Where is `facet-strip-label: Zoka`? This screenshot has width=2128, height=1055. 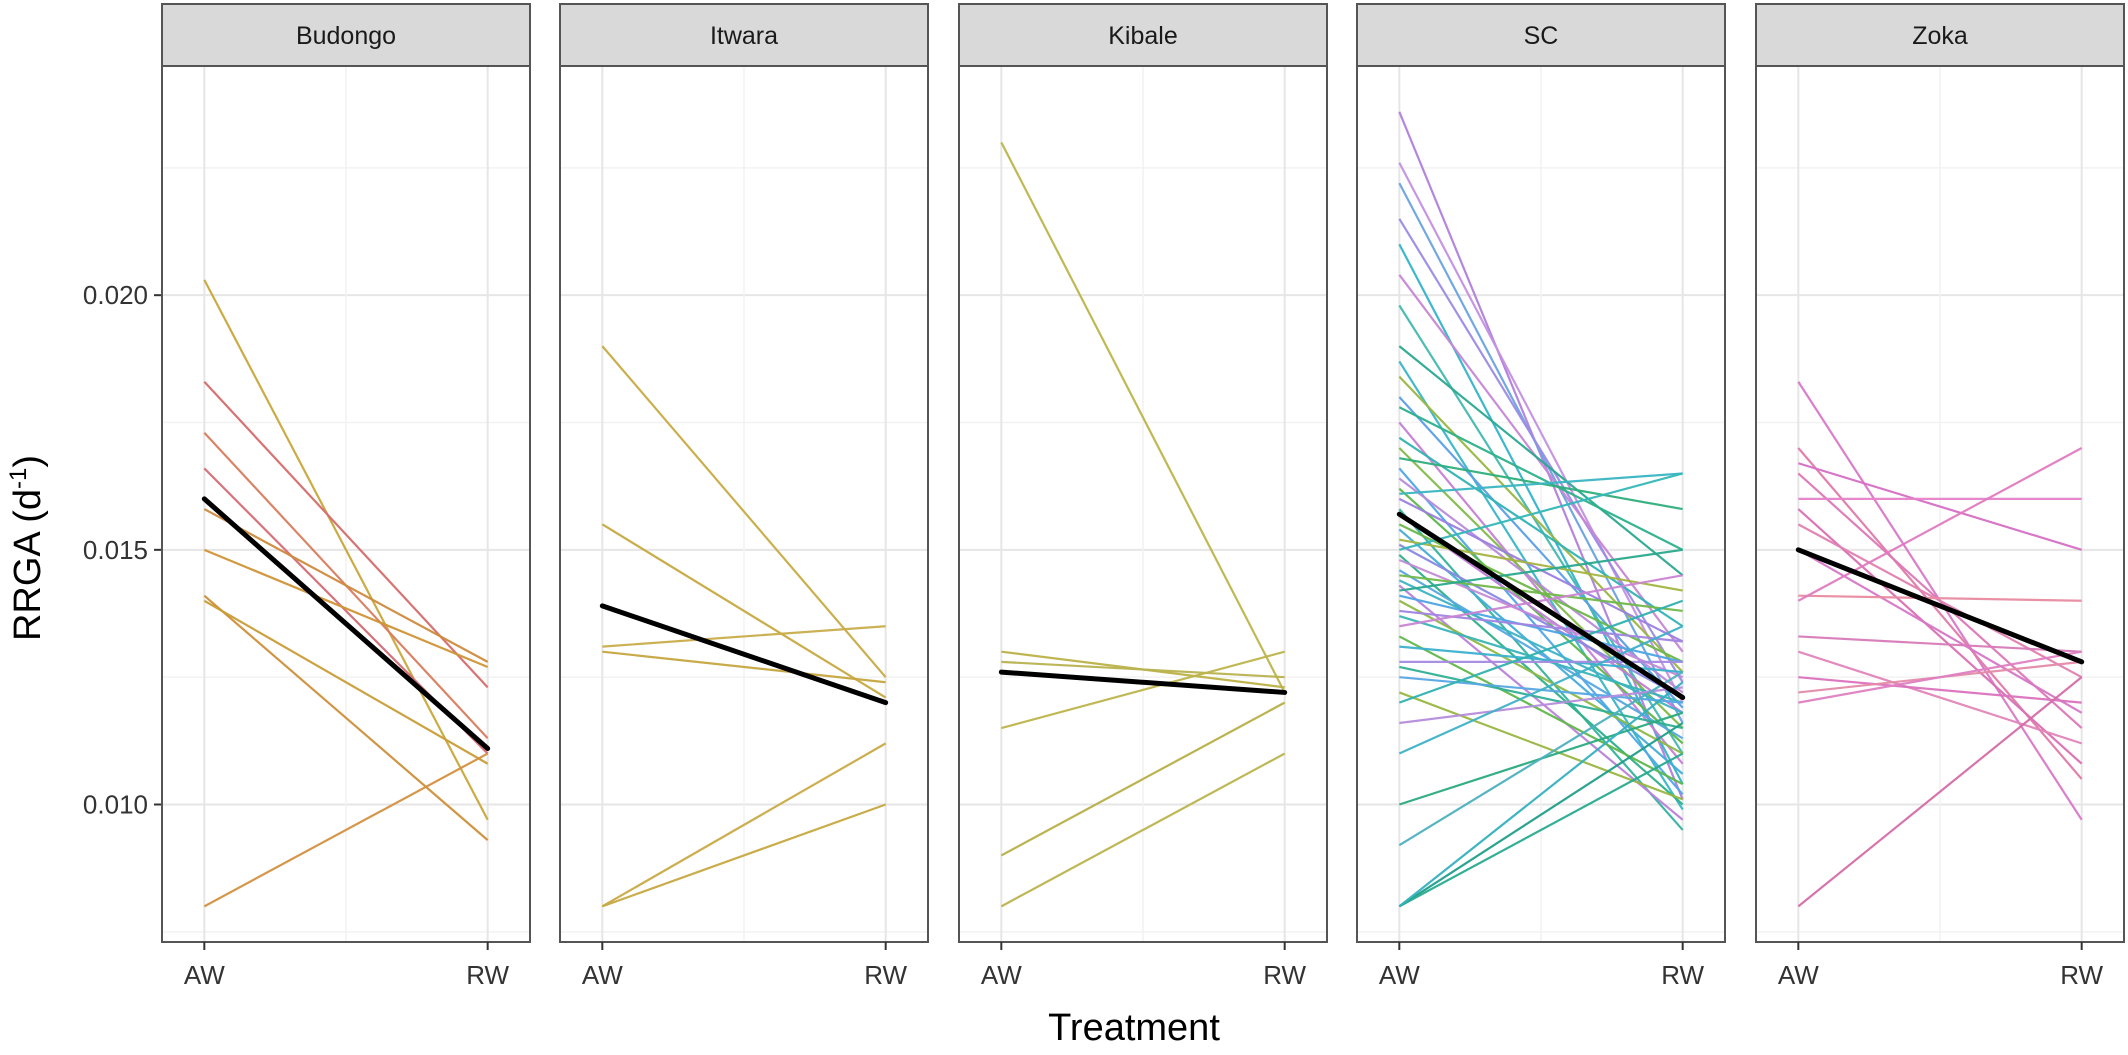 facet-strip-label: Zoka is located at coordinates (1940, 36).